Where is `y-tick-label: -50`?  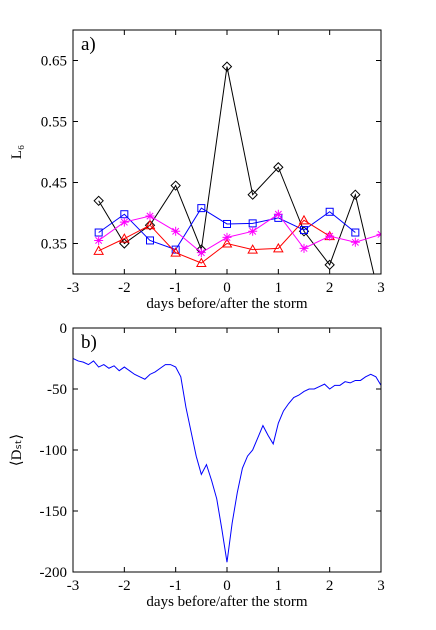
y-tick-label: -50 is located at coordinates (57, 390).